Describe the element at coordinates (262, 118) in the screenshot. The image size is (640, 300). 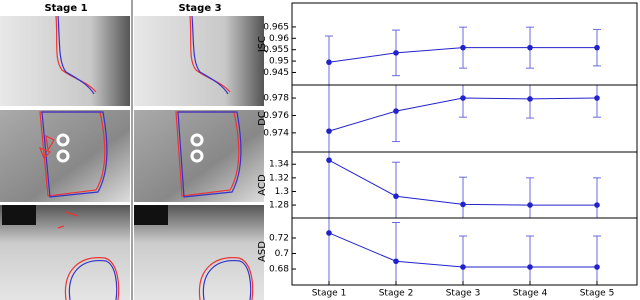
I see `y-axis-label: DC` at that location.